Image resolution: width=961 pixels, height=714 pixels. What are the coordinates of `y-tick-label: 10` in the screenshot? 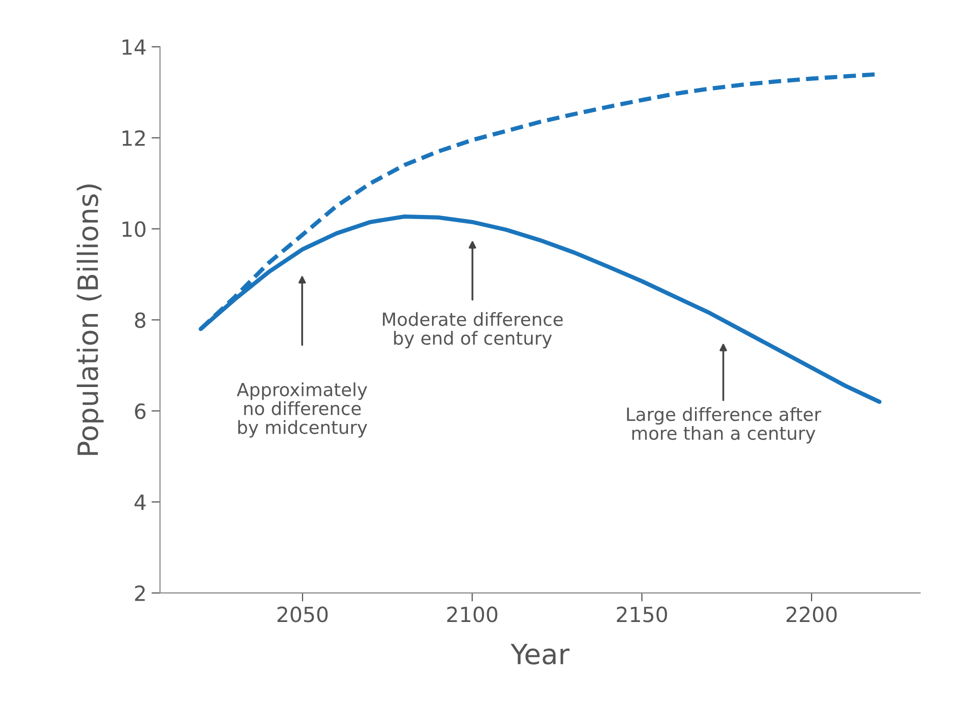 It's located at (134, 229).